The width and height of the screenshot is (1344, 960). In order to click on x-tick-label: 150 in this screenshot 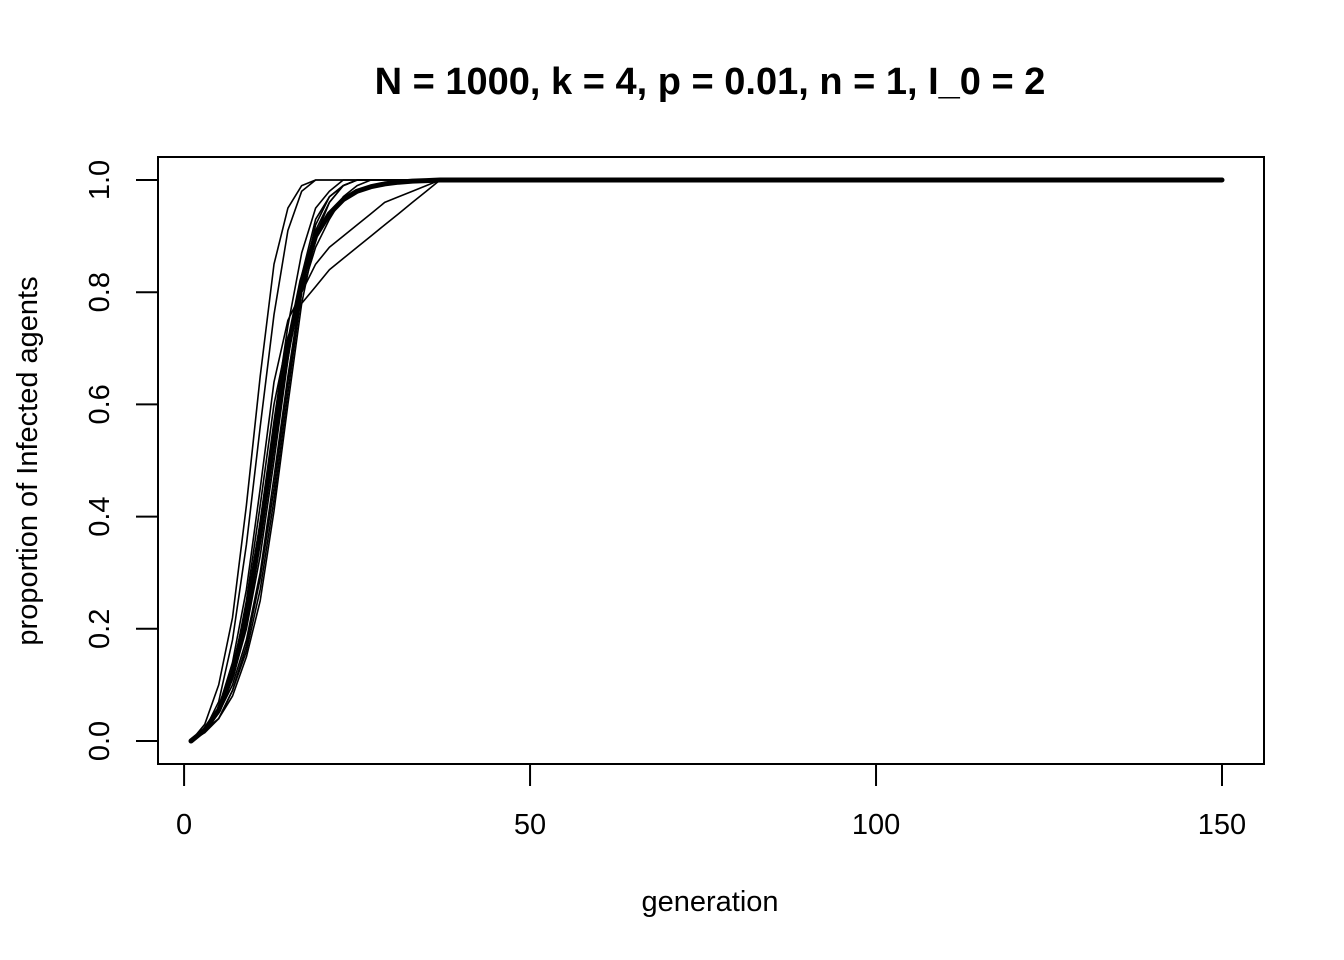, I will do `click(1222, 825)`.